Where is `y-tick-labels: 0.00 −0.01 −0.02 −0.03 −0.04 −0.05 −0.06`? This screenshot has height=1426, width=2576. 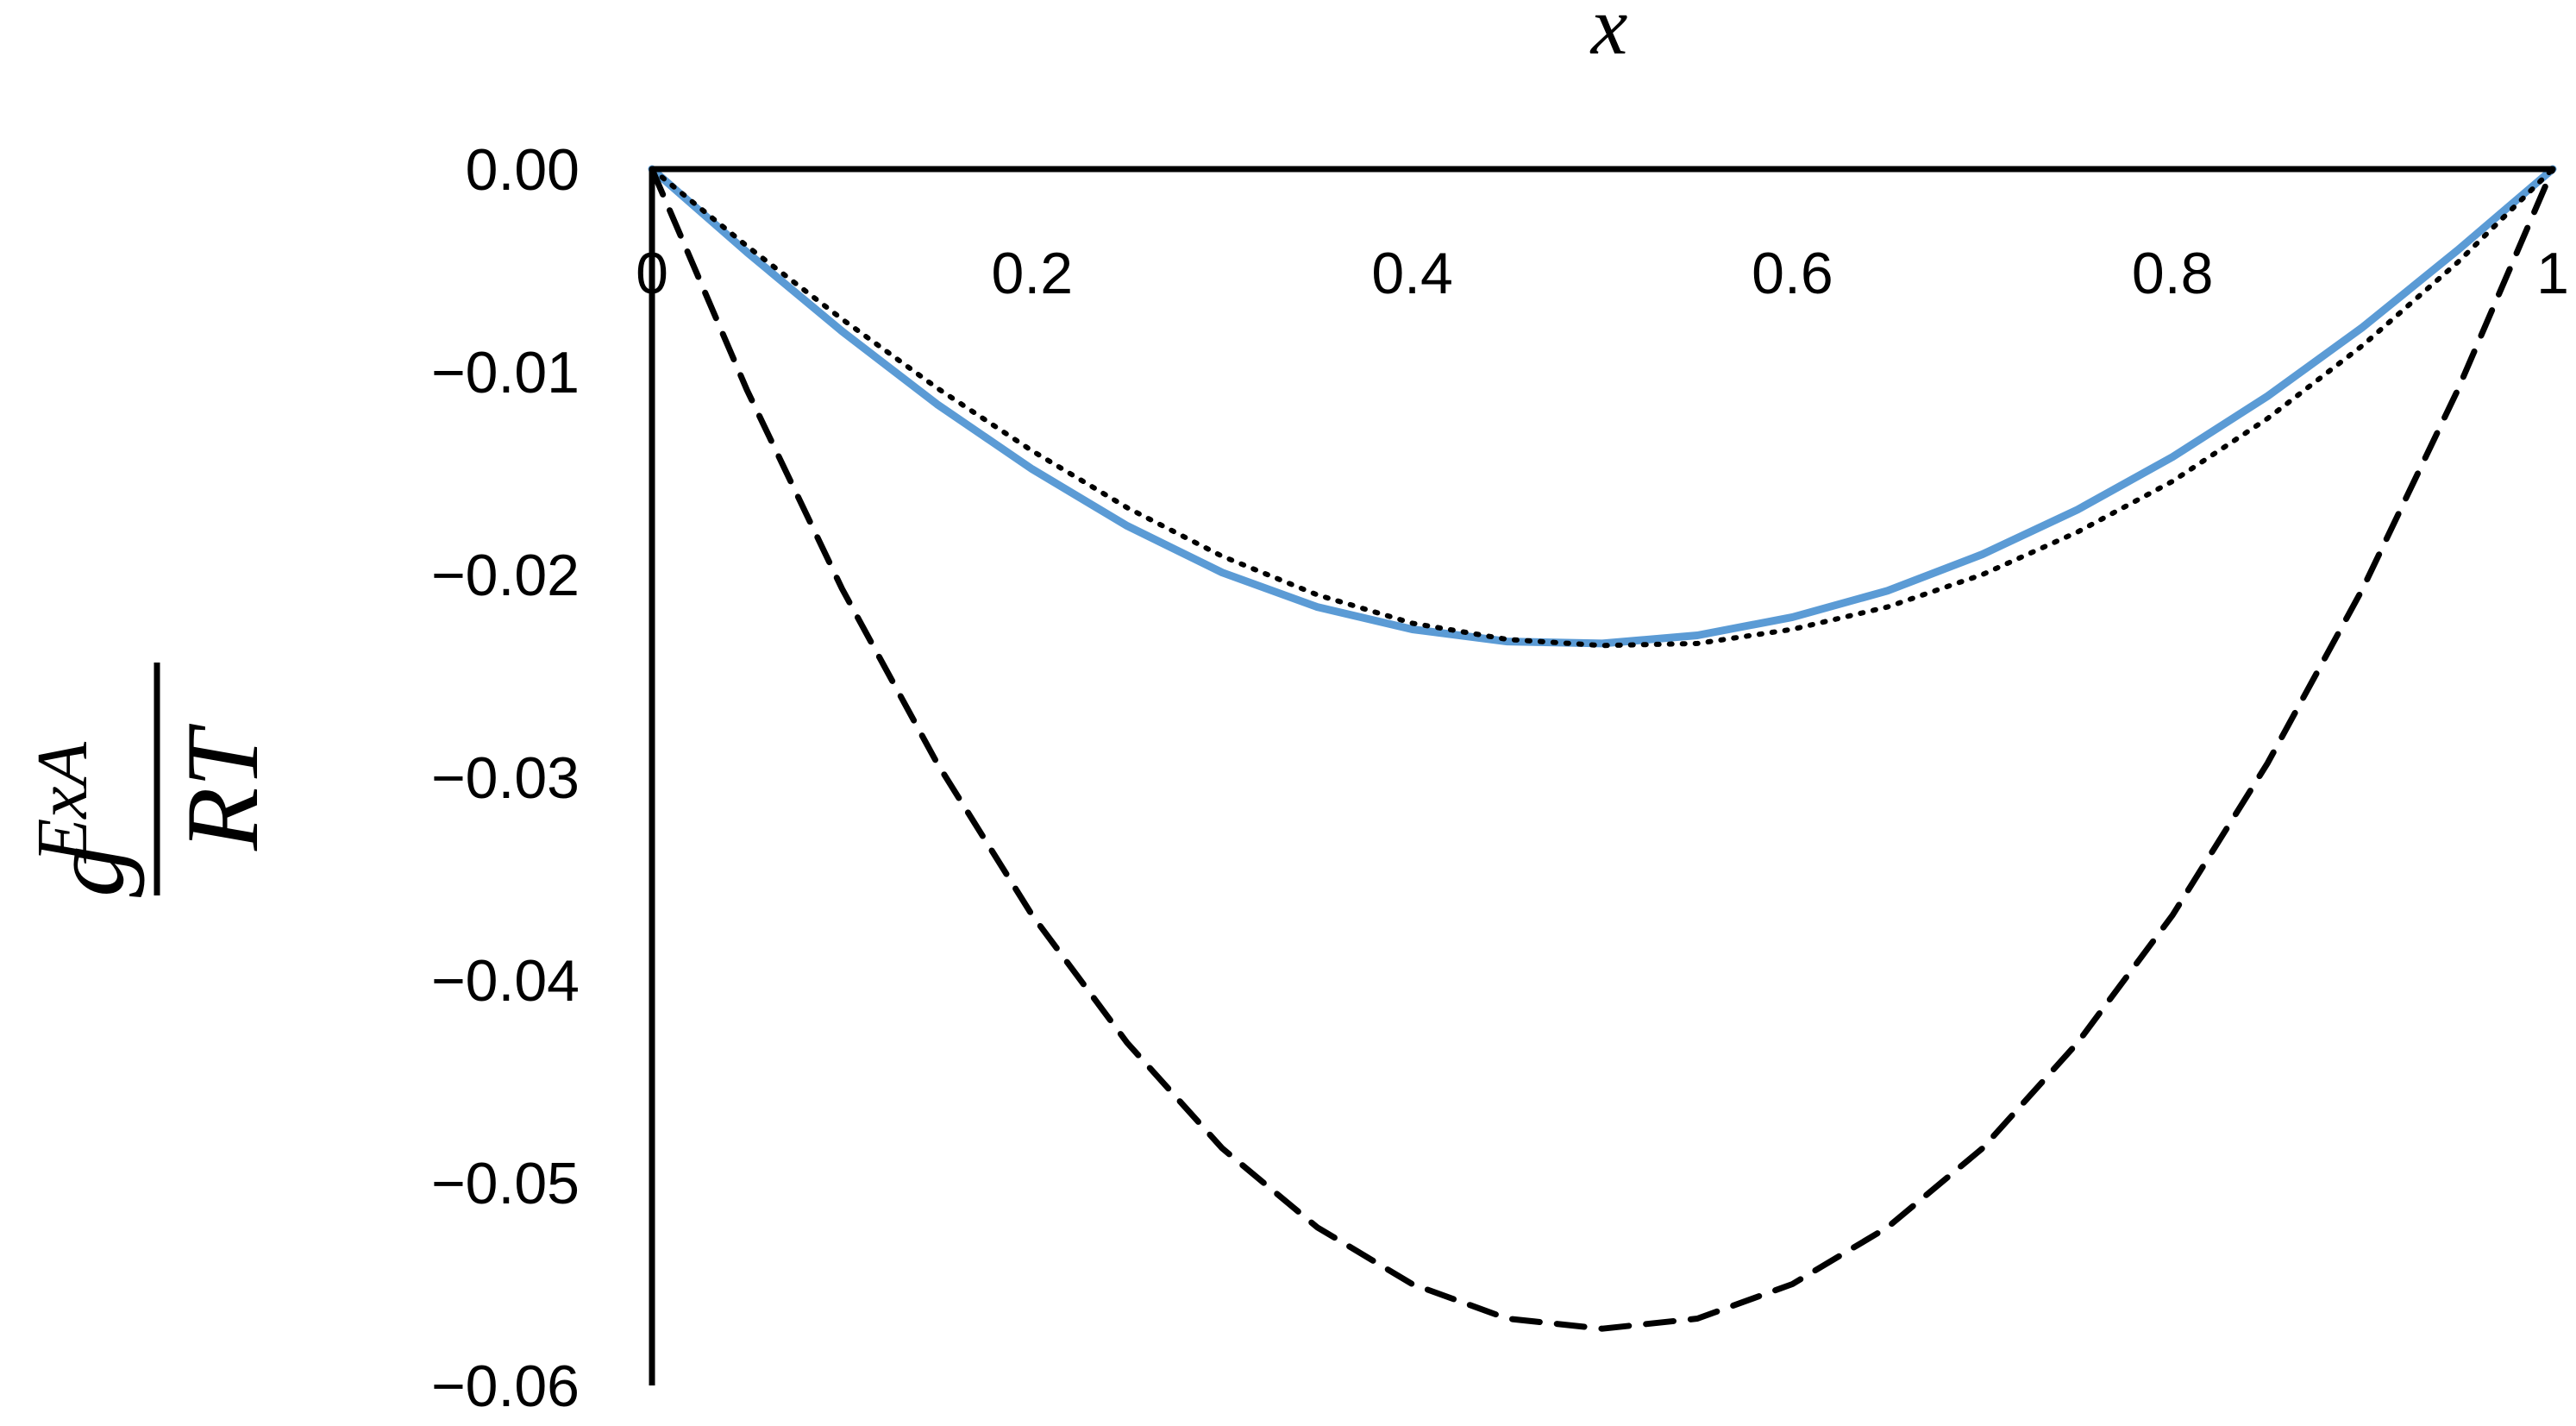
y-tick-labels: 0.00 −0.01 −0.02 −0.03 −0.04 −0.05 −0.06 is located at coordinates (505, 778).